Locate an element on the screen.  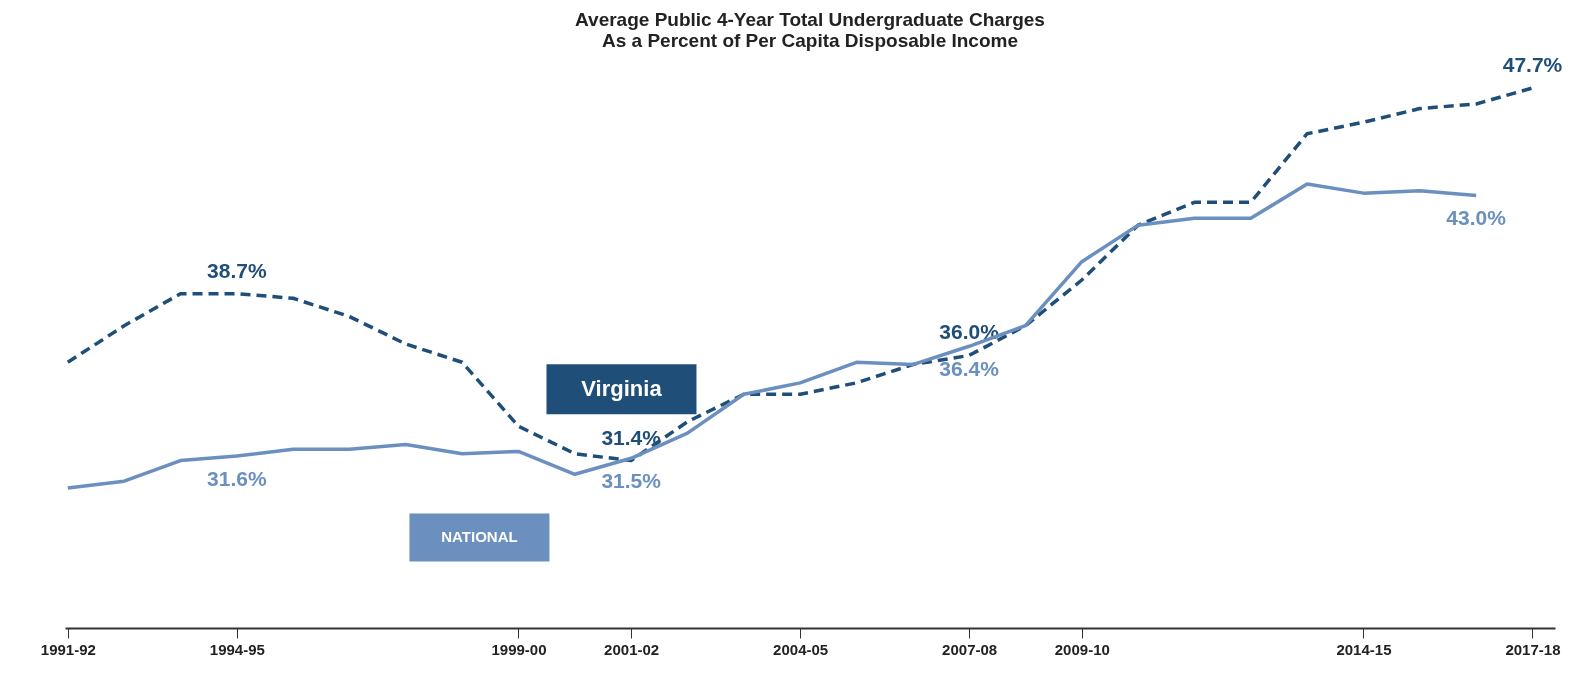
data-label: 36.0% is located at coordinates (969, 332).